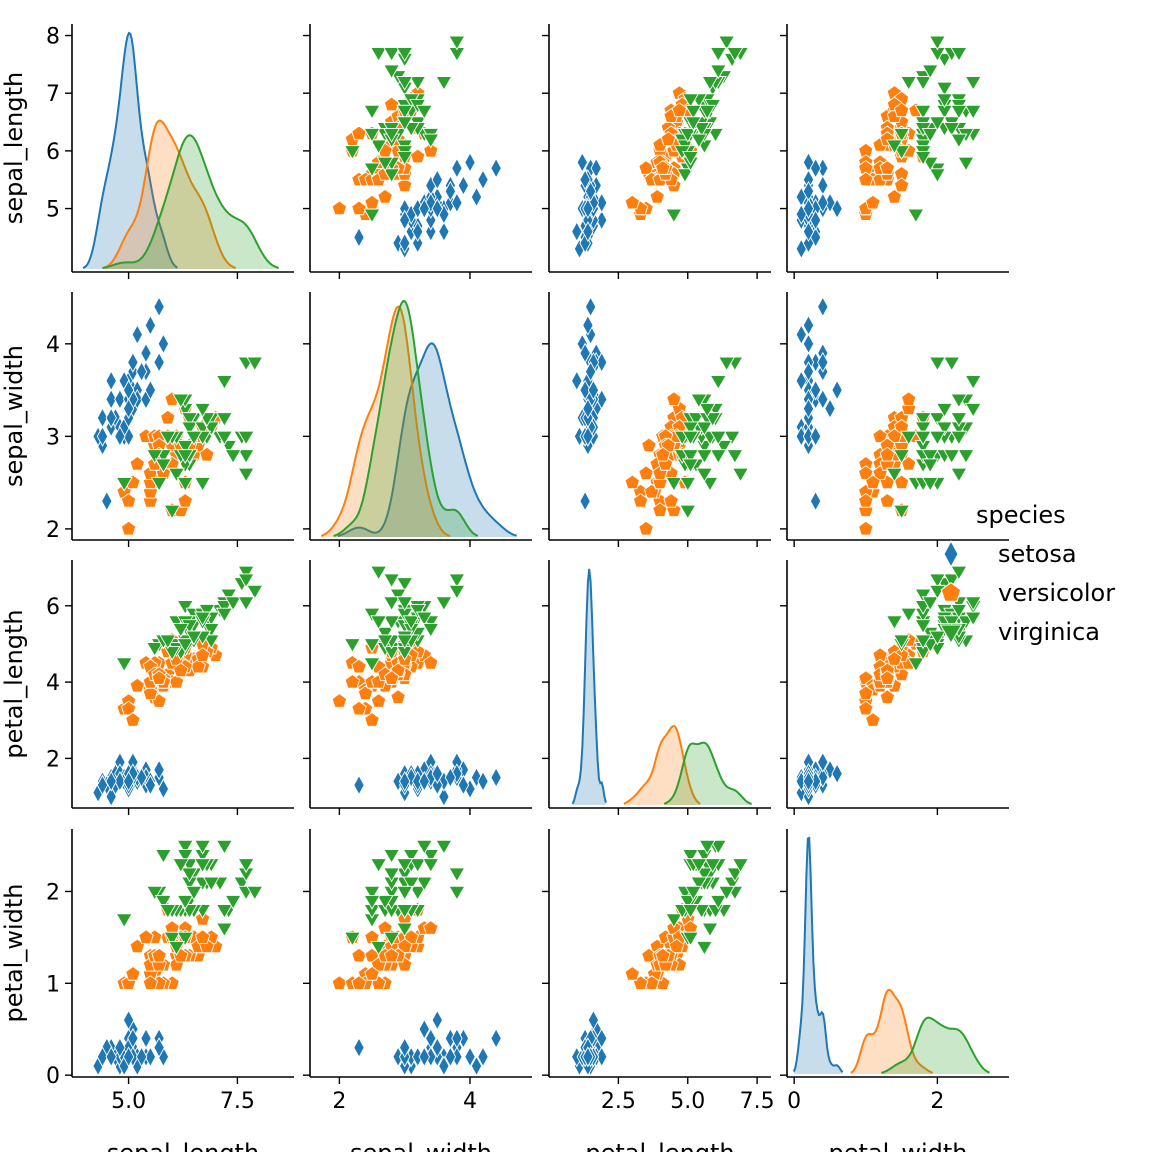 The height and width of the screenshot is (1152, 1152). Describe the element at coordinates (53, 210) in the screenshot. I see `y-tick-label: 5` at that location.